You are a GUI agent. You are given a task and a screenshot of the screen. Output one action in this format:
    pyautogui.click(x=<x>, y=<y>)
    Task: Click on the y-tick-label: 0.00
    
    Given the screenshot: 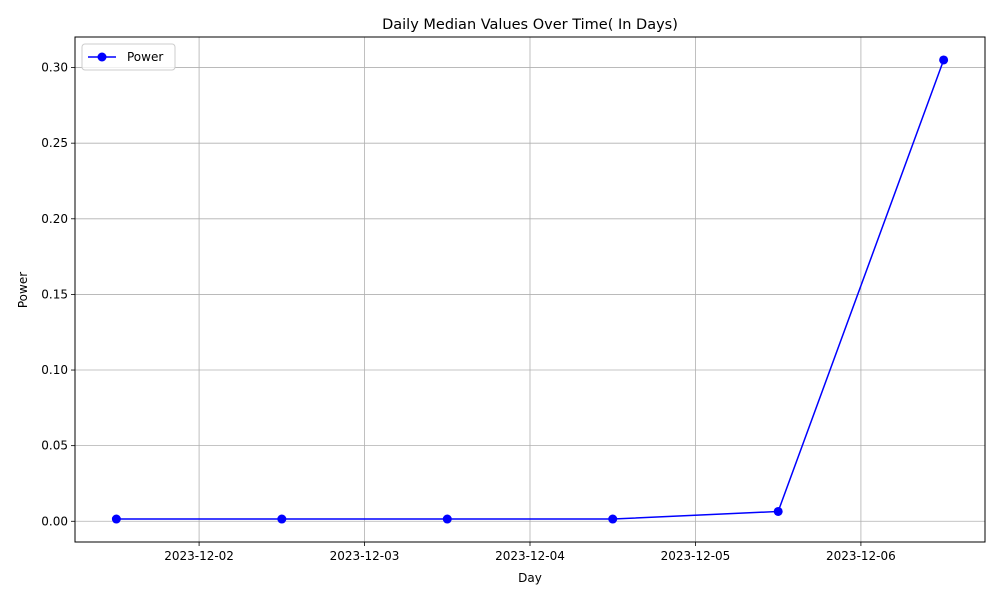 What is the action you would take?
    pyautogui.click(x=54, y=521)
    